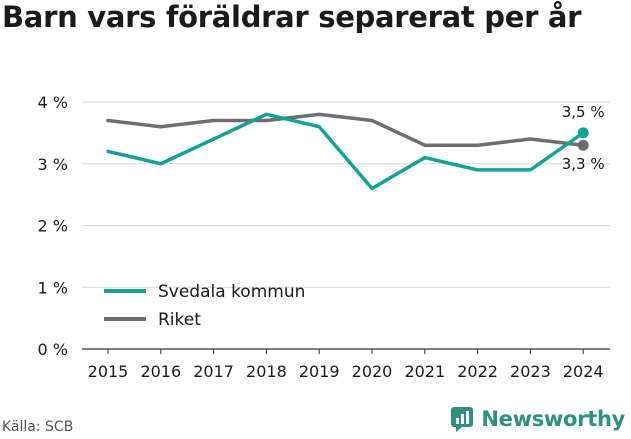  I want to click on y-tick-label: 2 %, so click(53, 226).